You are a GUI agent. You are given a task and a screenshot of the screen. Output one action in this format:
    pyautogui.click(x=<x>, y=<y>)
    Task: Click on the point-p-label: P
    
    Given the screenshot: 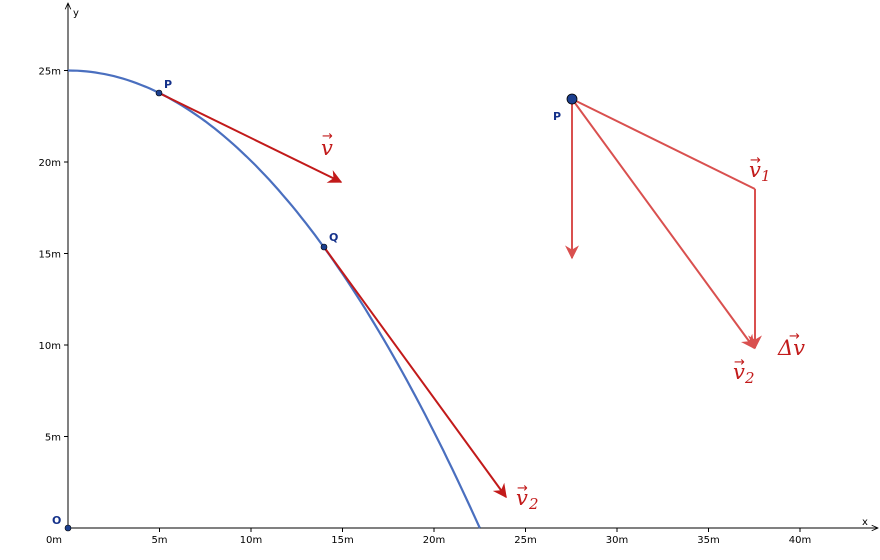 What is the action you would take?
    pyautogui.click(x=168, y=84)
    